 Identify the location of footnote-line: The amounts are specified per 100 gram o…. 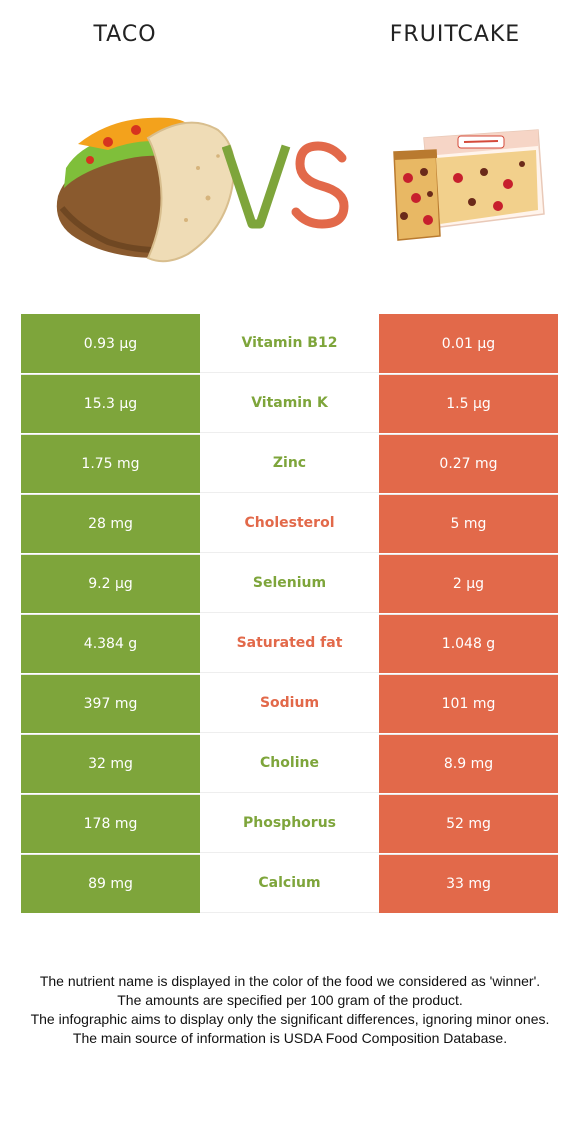
(290, 1000).